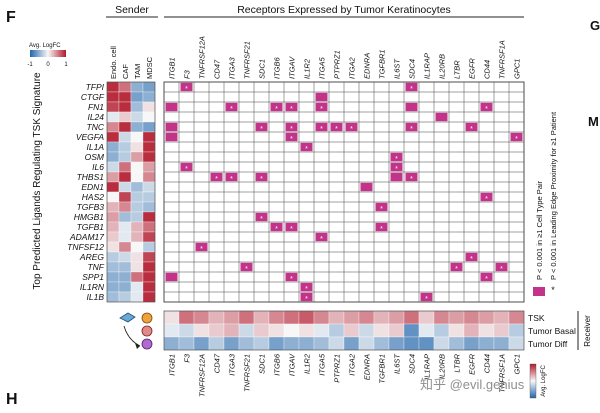 This screenshot has width=600, height=413. Describe the element at coordinates (171, 127) in the screenshot. I see `interaction-cell-tnc-itgb1` at that location.